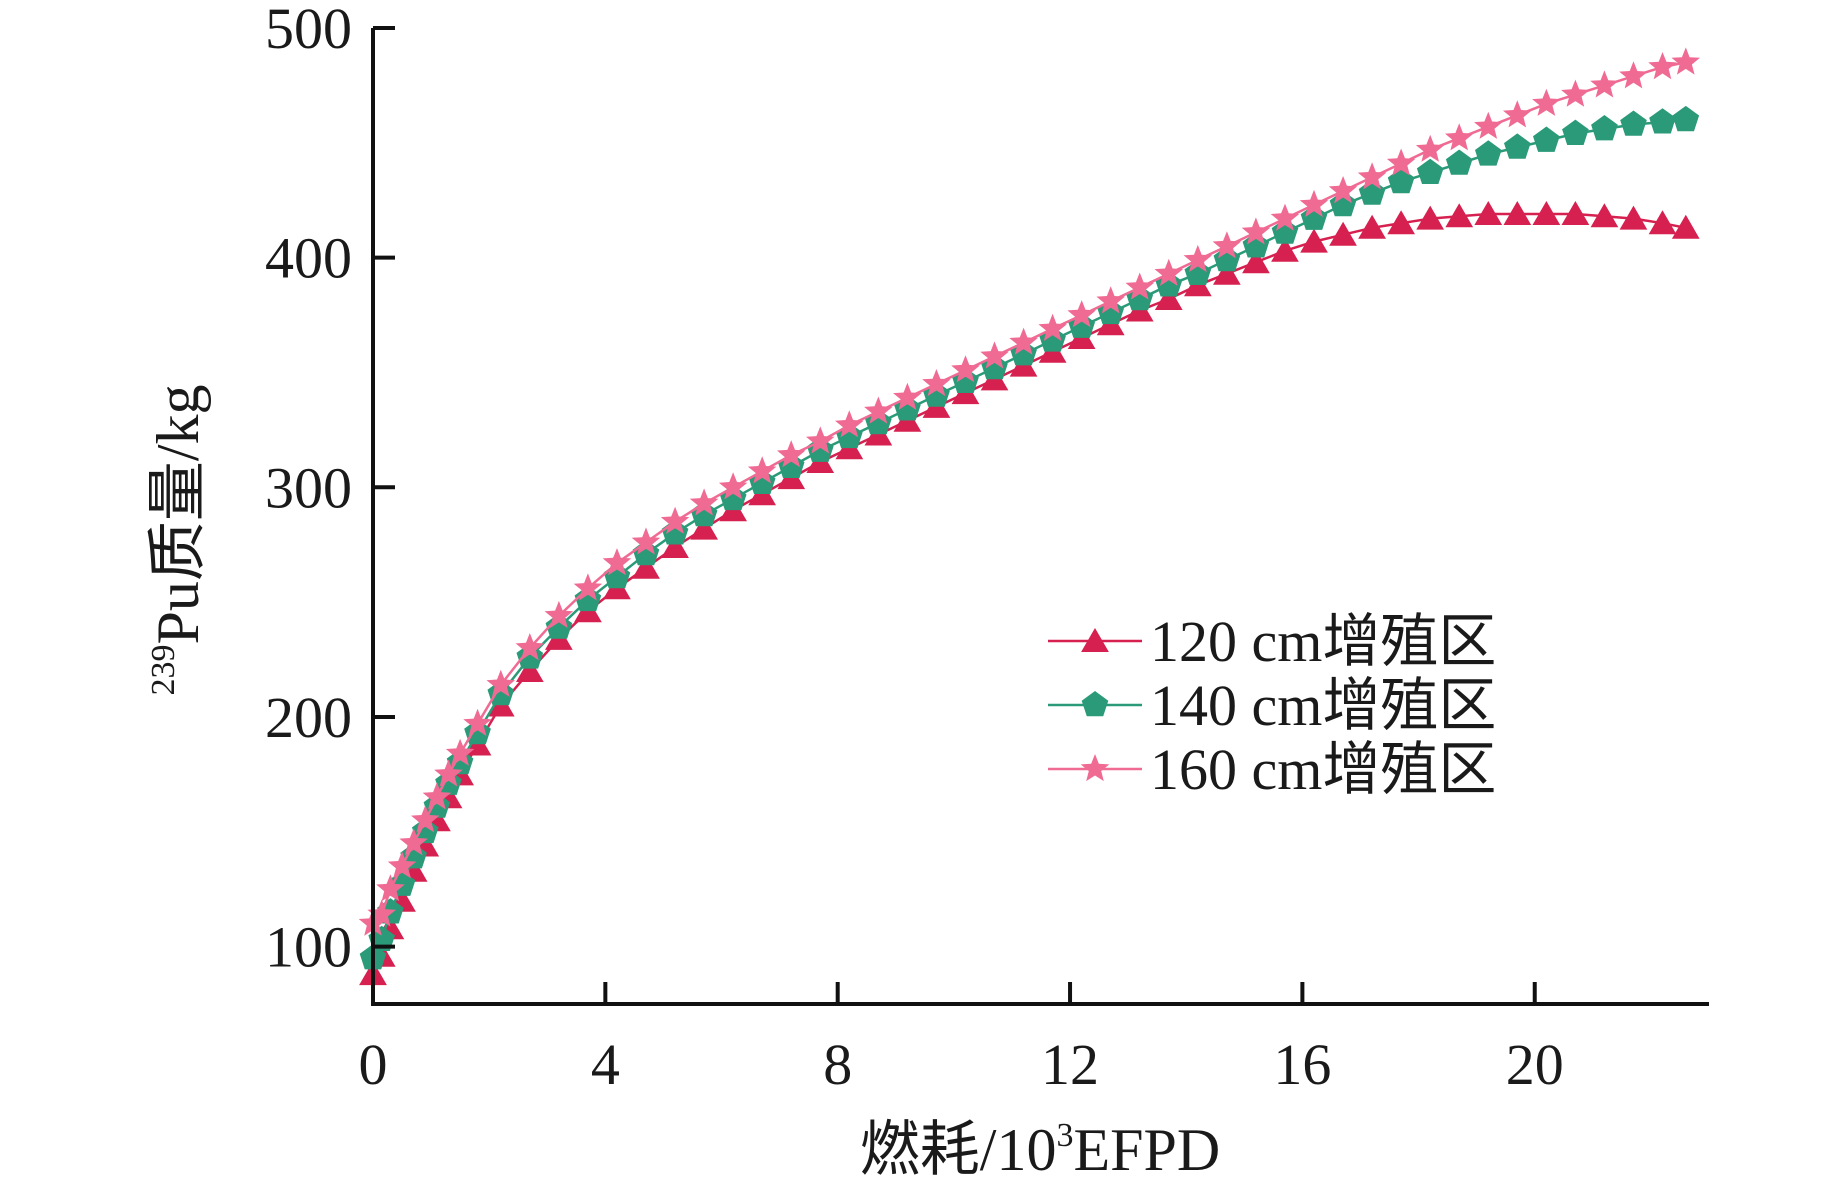 Image resolution: width=1843 pixels, height=1179 pixels. I want to click on y-axis-title: 239Pu质量/kg, so click(178, 539).